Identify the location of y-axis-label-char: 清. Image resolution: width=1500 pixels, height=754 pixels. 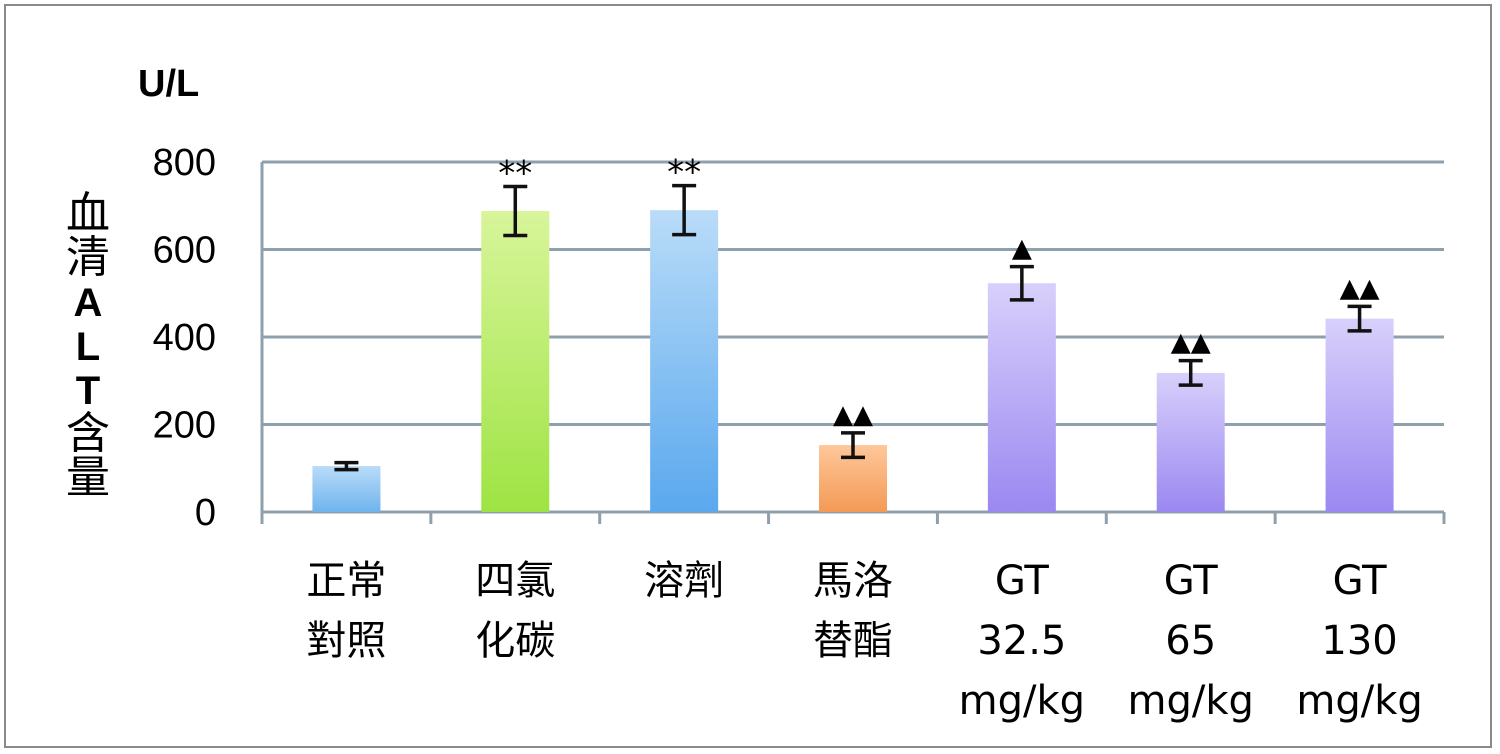
(88, 257).